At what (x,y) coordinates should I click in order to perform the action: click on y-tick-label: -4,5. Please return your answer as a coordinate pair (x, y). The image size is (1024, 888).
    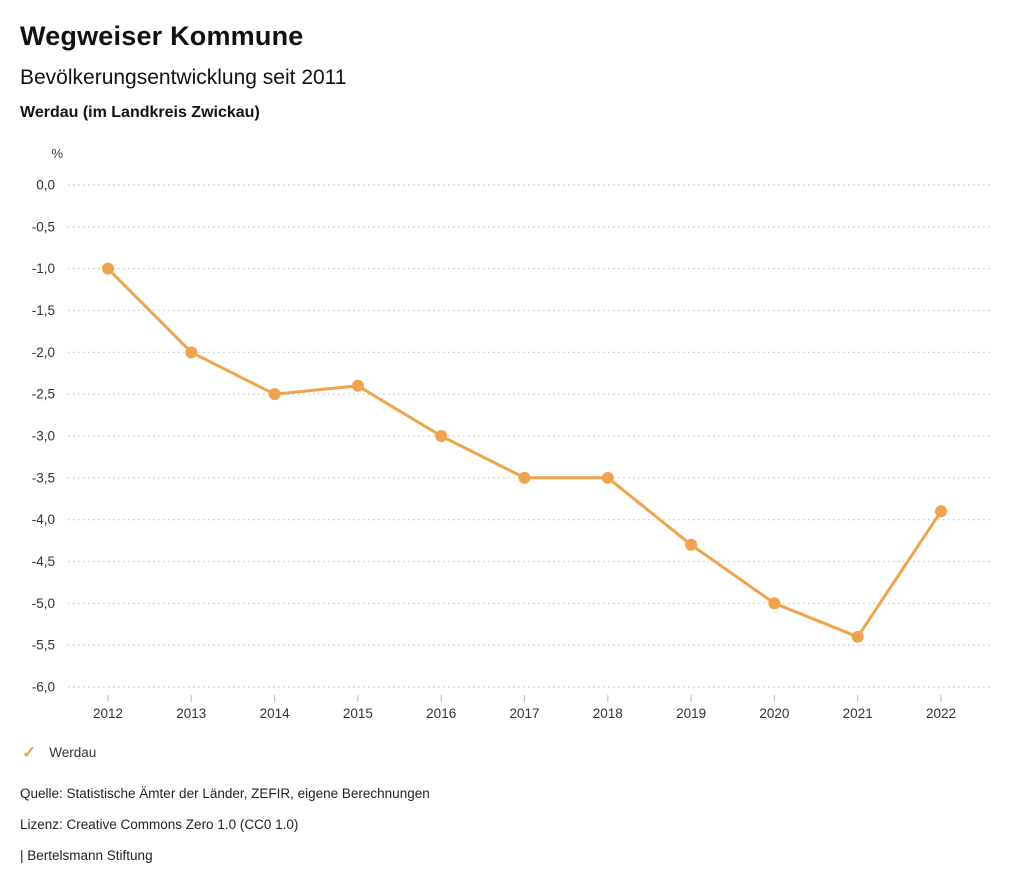
    Looking at the image, I should click on (43, 561).